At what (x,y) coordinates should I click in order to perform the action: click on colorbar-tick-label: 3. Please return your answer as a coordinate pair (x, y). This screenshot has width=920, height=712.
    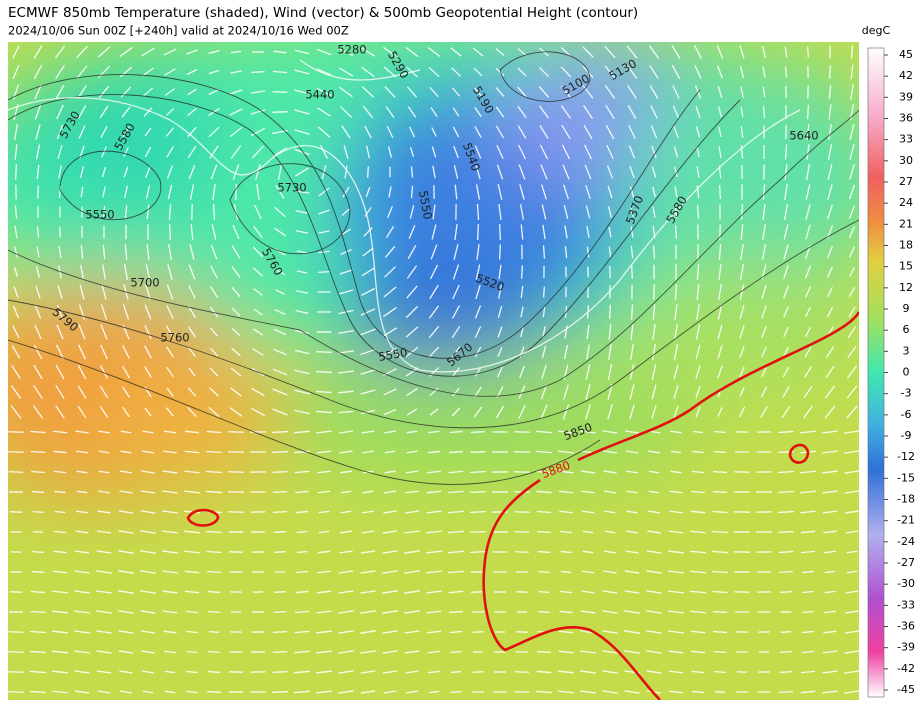
    Looking at the image, I should click on (906, 350).